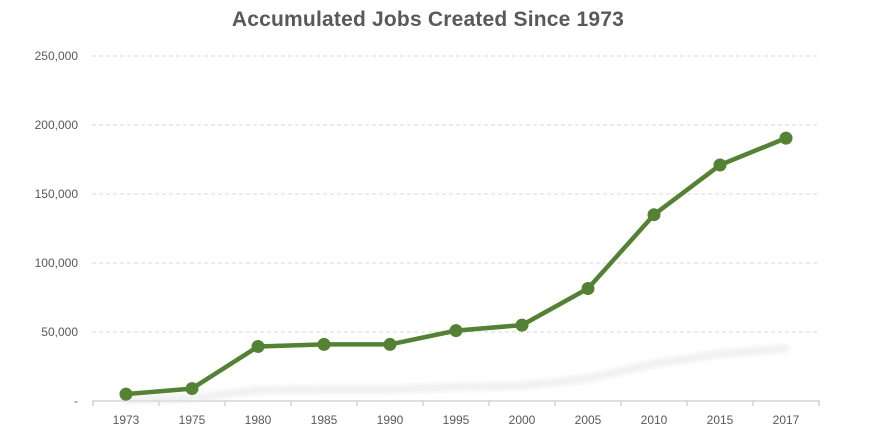  I want to click on y-tick-label: 100,000, so click(57, 263).